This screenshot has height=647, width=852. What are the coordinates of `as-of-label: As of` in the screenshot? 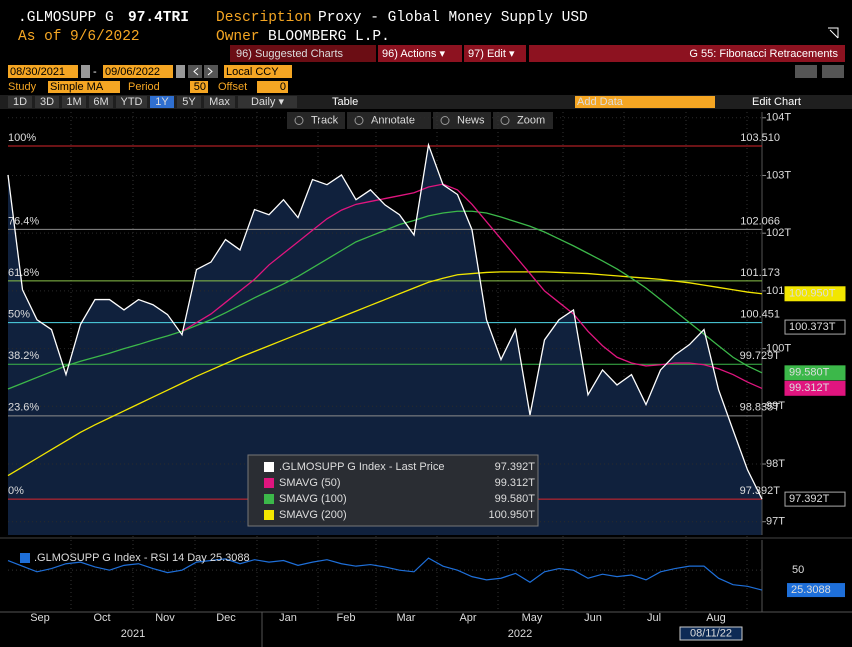 It's located at (40, 37).